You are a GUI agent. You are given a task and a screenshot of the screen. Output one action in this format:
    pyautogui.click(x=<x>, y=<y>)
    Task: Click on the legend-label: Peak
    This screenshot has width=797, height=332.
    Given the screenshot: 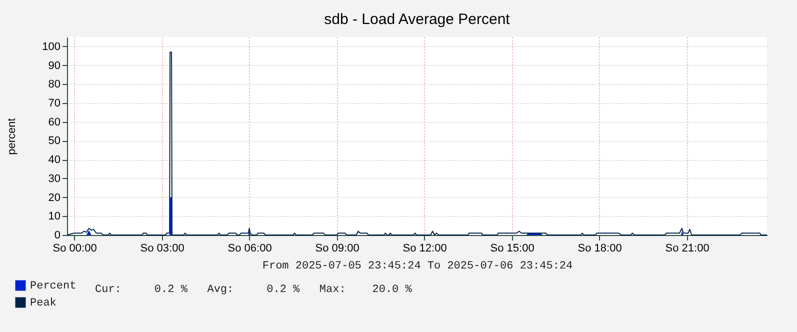 What is the action you would take?
    pyautogui.click(x=43, y=304)
    